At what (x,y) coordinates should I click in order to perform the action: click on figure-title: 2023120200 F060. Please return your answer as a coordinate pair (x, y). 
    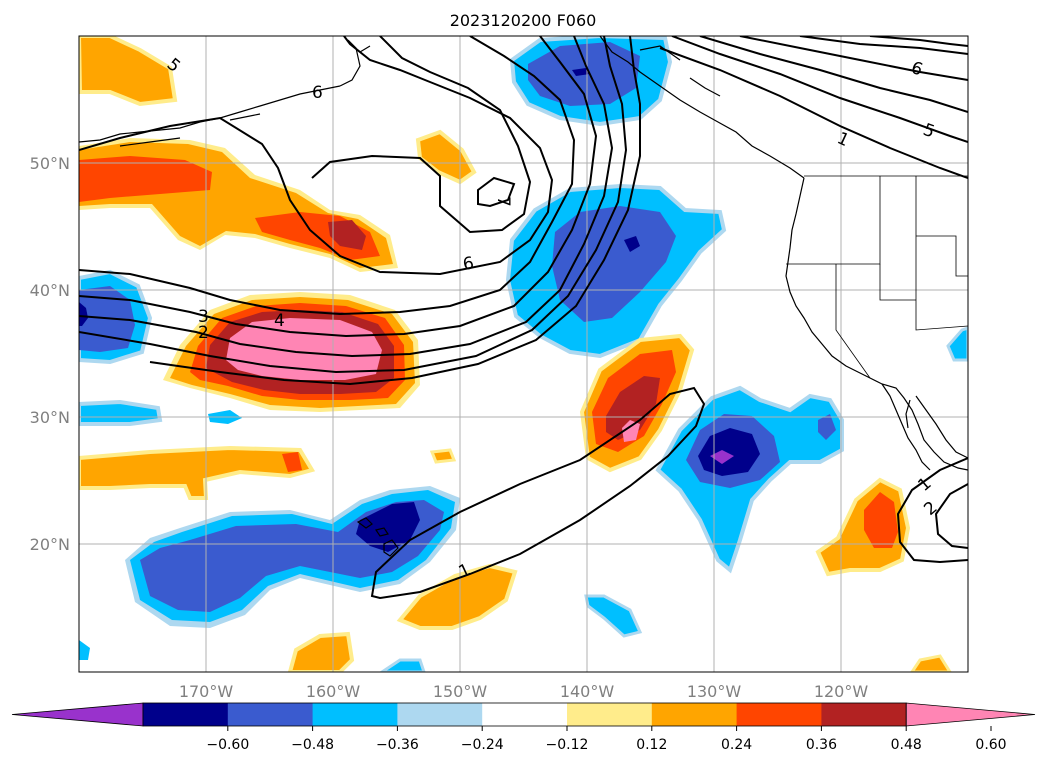
    Looking at the image, I should click on (523, 20).